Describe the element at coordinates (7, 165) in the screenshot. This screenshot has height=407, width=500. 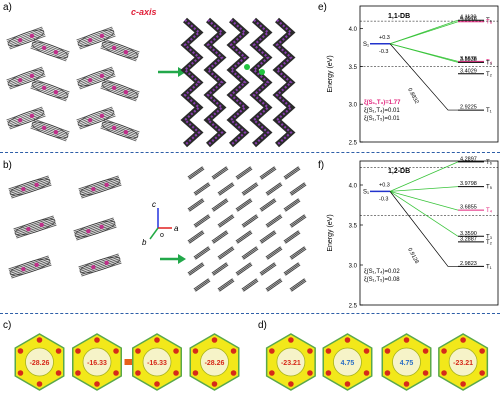
I see `panel-label-b: b)` at that location.